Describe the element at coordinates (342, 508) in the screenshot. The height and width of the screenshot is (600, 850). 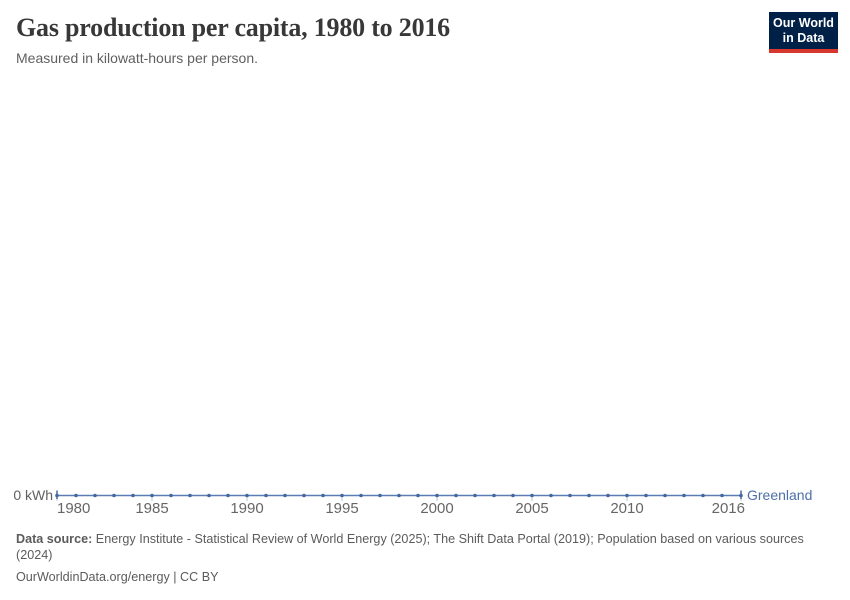
I see `x-axis-tick-label: 1995` at that location.